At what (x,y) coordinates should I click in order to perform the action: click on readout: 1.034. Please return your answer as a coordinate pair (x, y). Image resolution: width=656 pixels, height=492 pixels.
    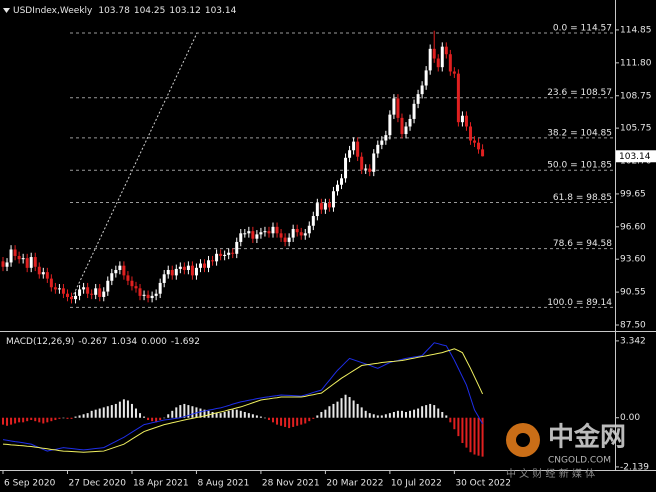
    Looking at the image, I should click on (124, 342).